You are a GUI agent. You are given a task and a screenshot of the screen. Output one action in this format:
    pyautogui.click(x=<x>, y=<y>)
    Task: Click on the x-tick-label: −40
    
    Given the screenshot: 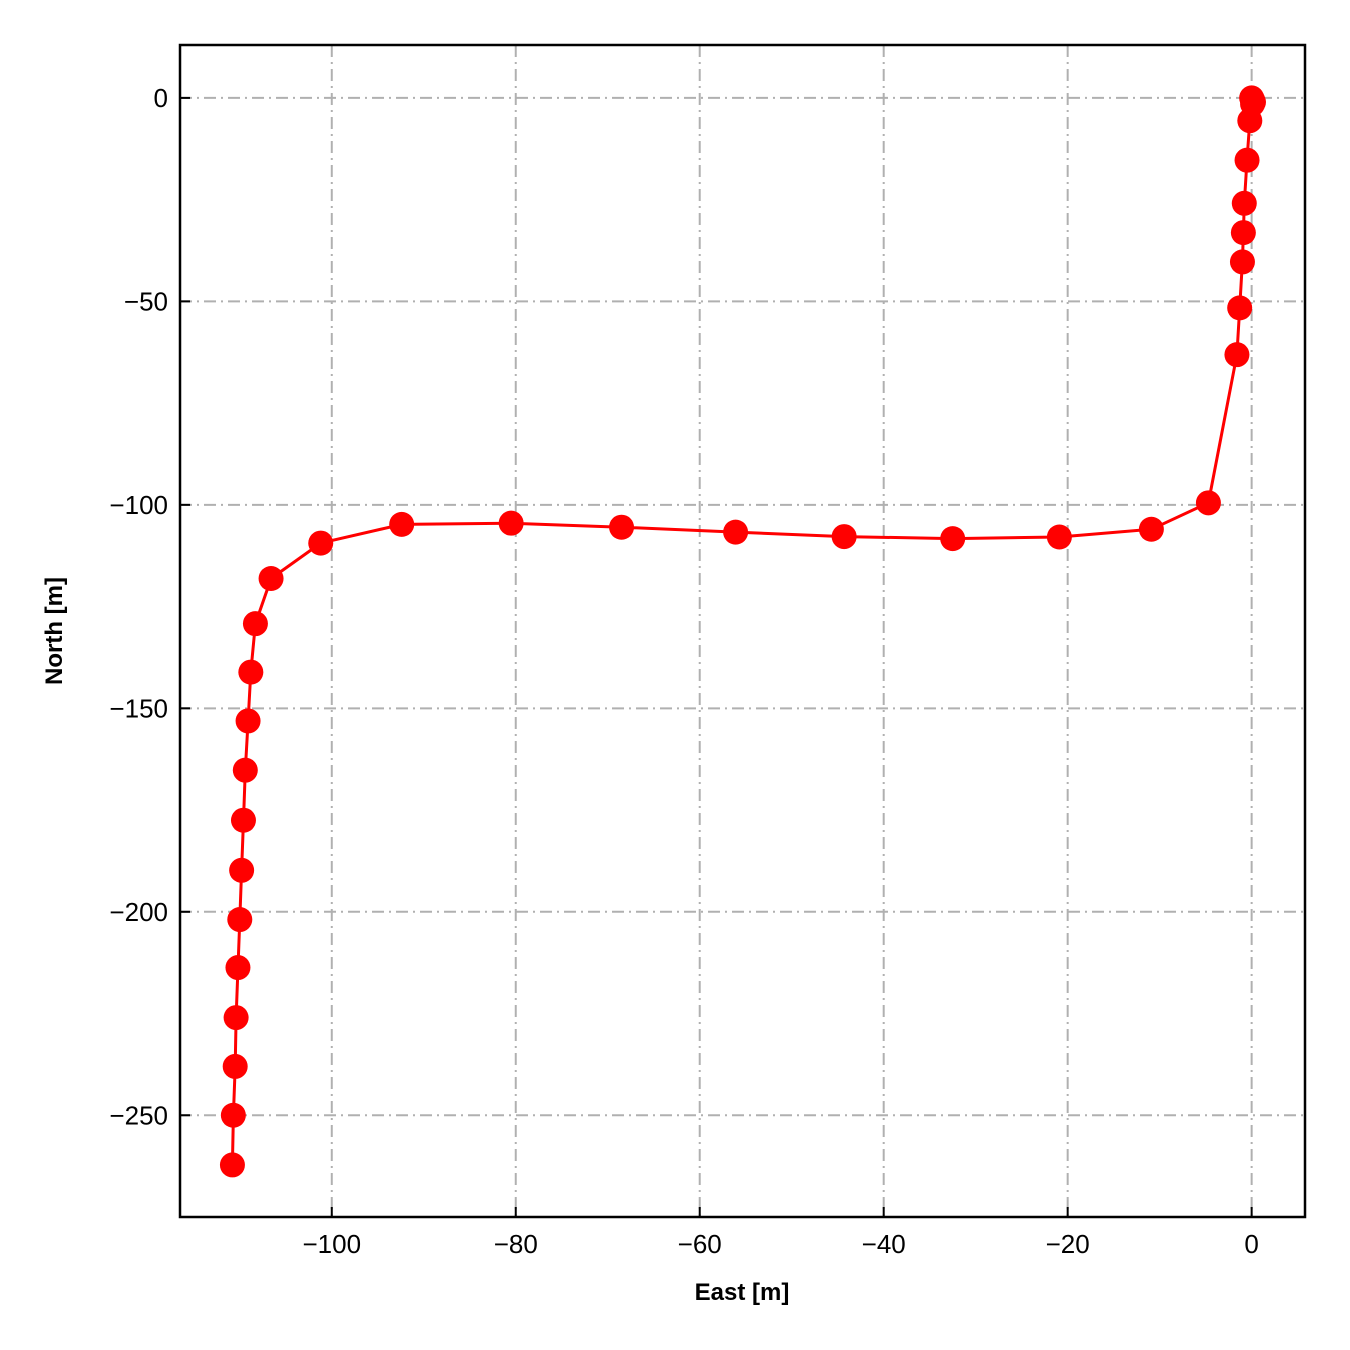 What is the action you would take?
    pyautogui.click(x=884, y=1244)
    